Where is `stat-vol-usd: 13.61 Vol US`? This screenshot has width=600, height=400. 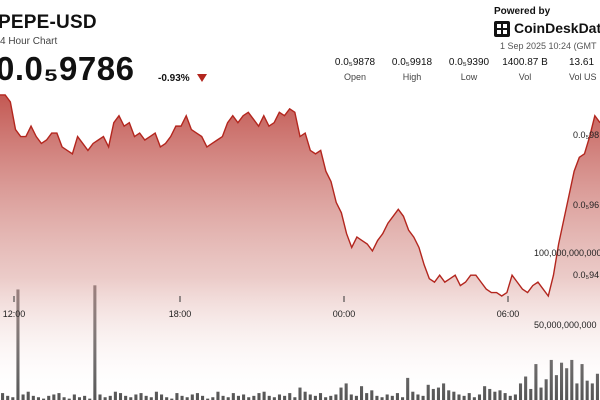 stat-vol-usd: 13.61 Vol US is located at coordinates (576, 69).